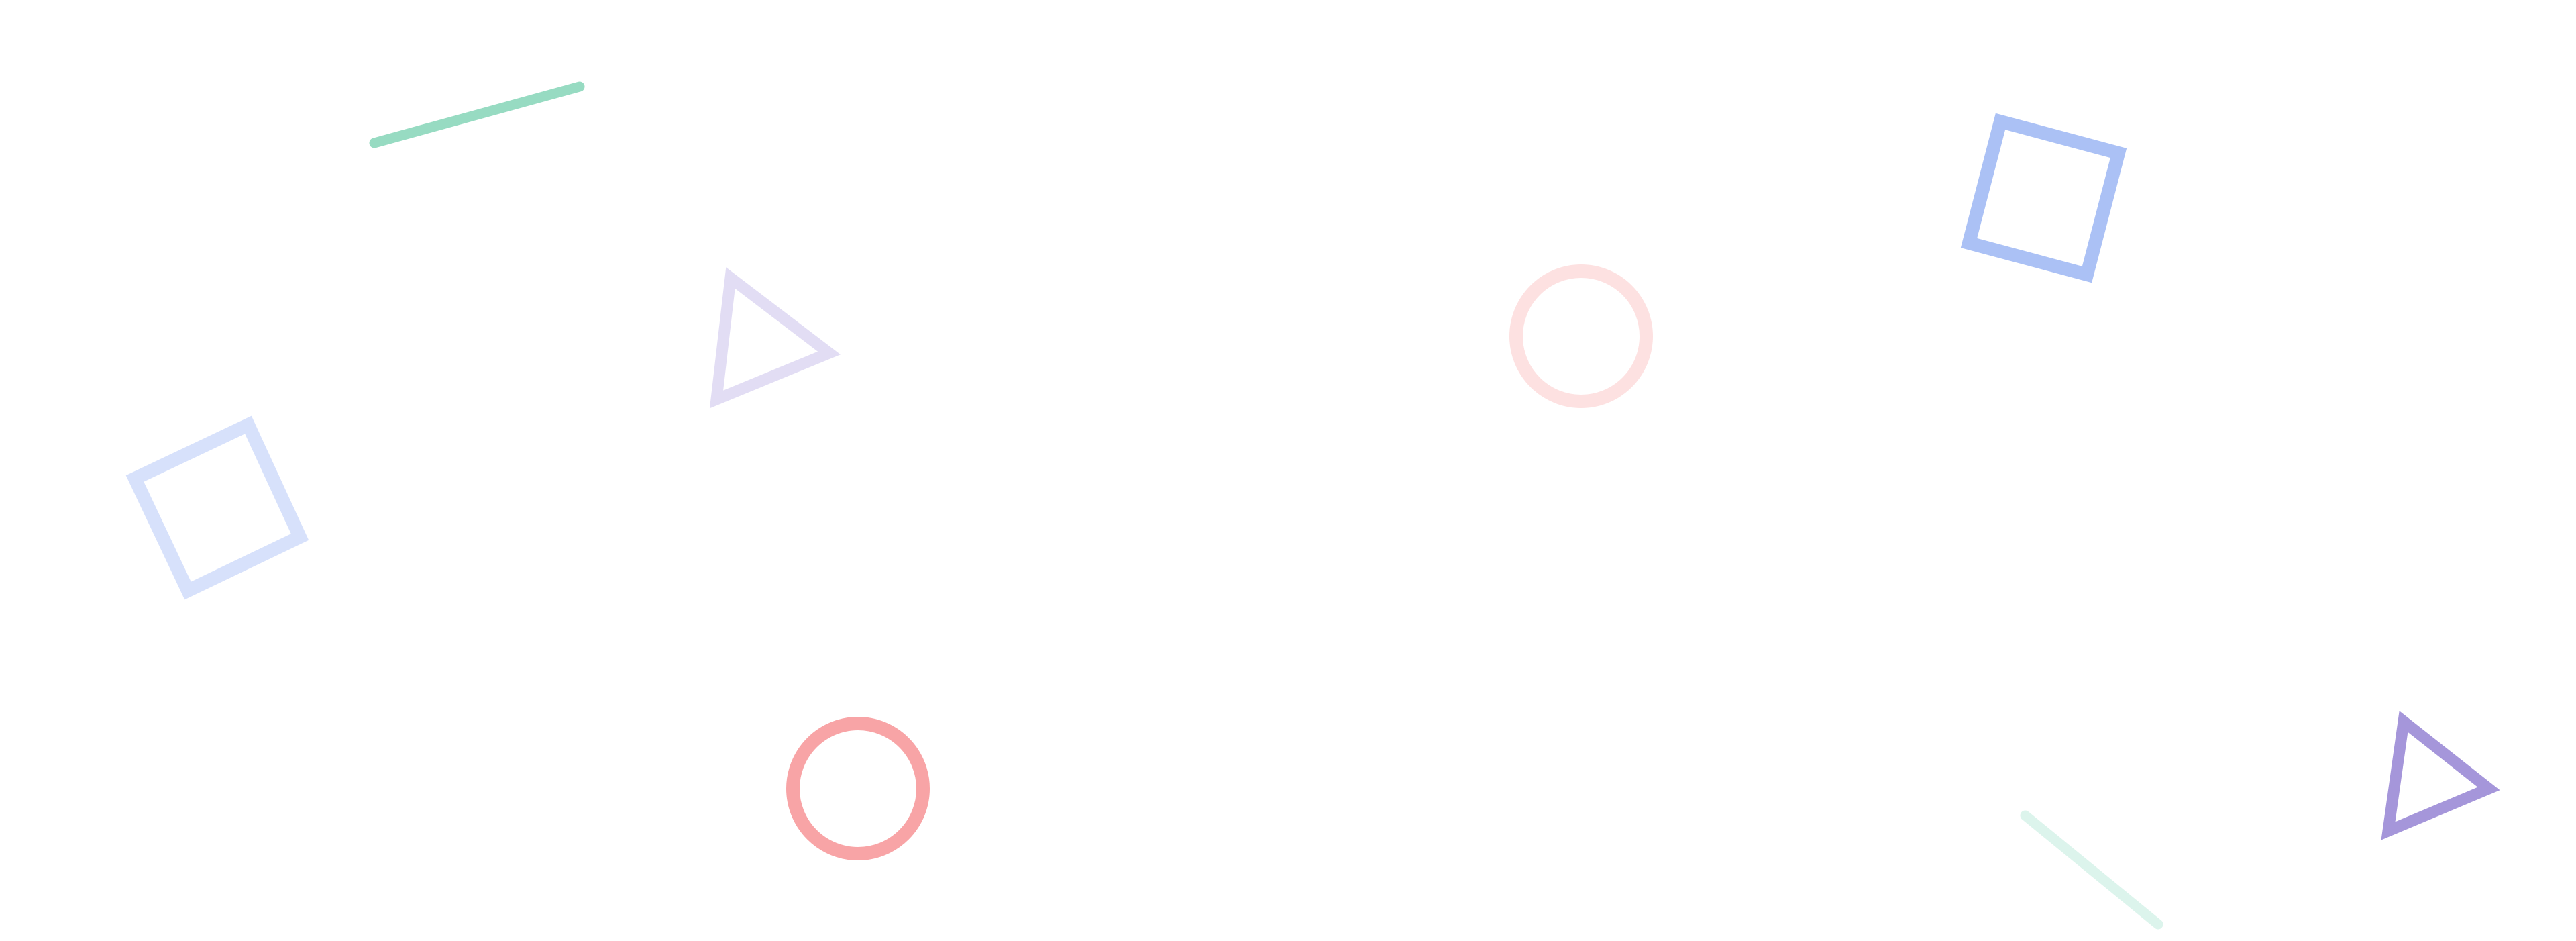 This screenshot has width=2576, height=941. Describe the element at coordinates (1581, 336) in the screenshot. I see `light-pink-circle-shape` at that location.